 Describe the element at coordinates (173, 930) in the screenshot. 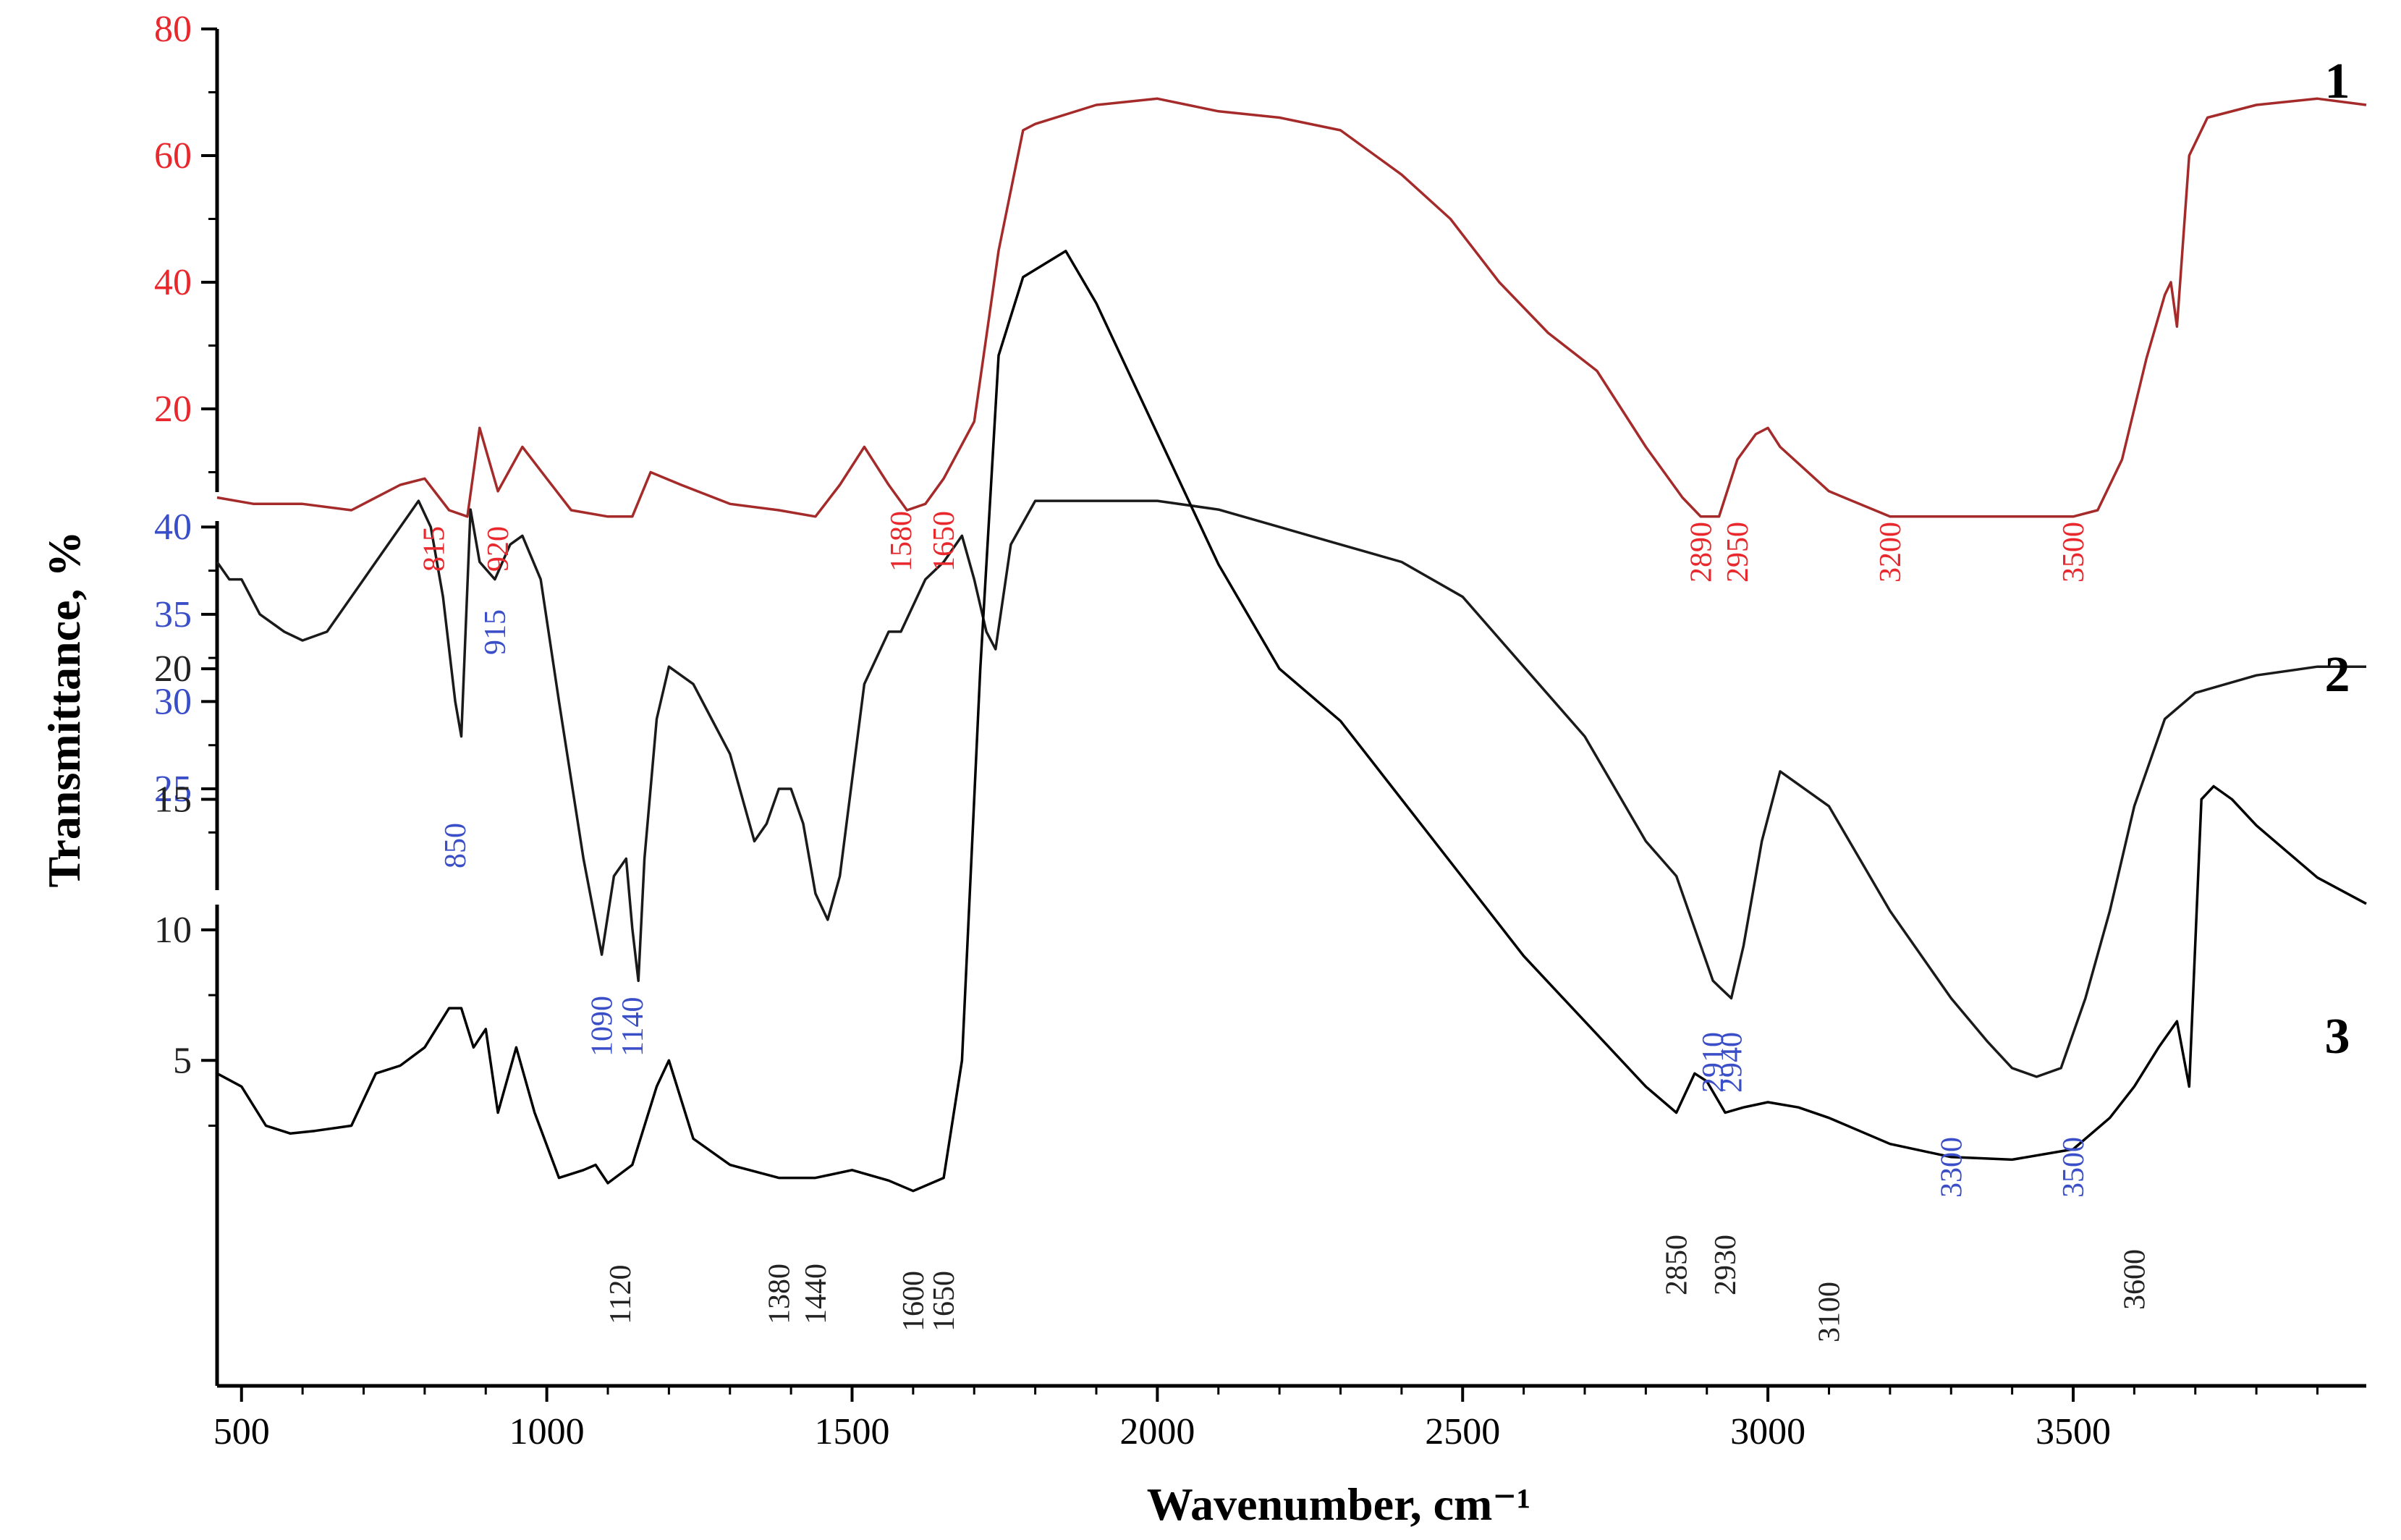

I see `y-tick-label-3: 10` at that location.